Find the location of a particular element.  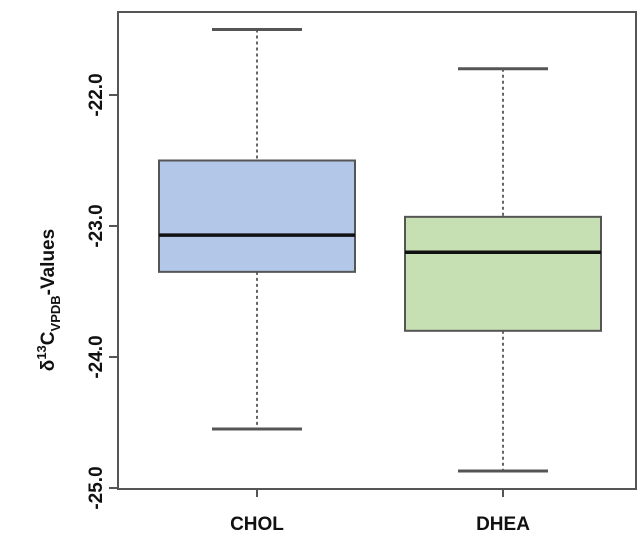

y-tick-label: -22.0 is located at coordinates (96, 94).